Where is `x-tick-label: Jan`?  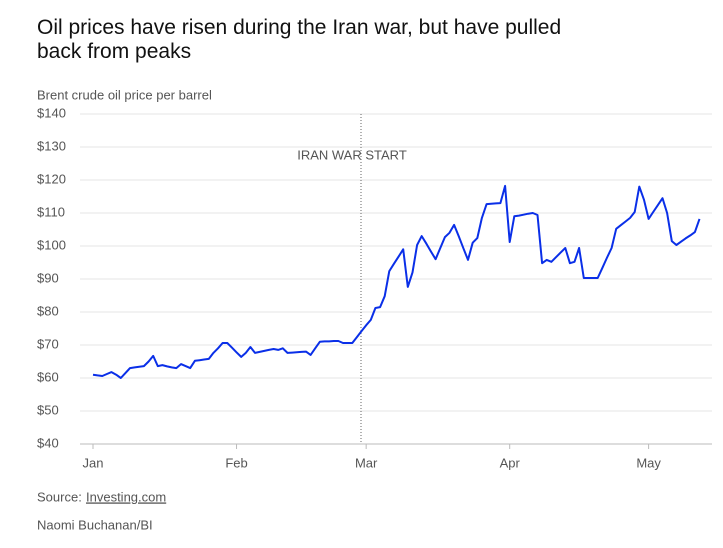 x-tick-label: Jan is located at coordinates (93, 462).